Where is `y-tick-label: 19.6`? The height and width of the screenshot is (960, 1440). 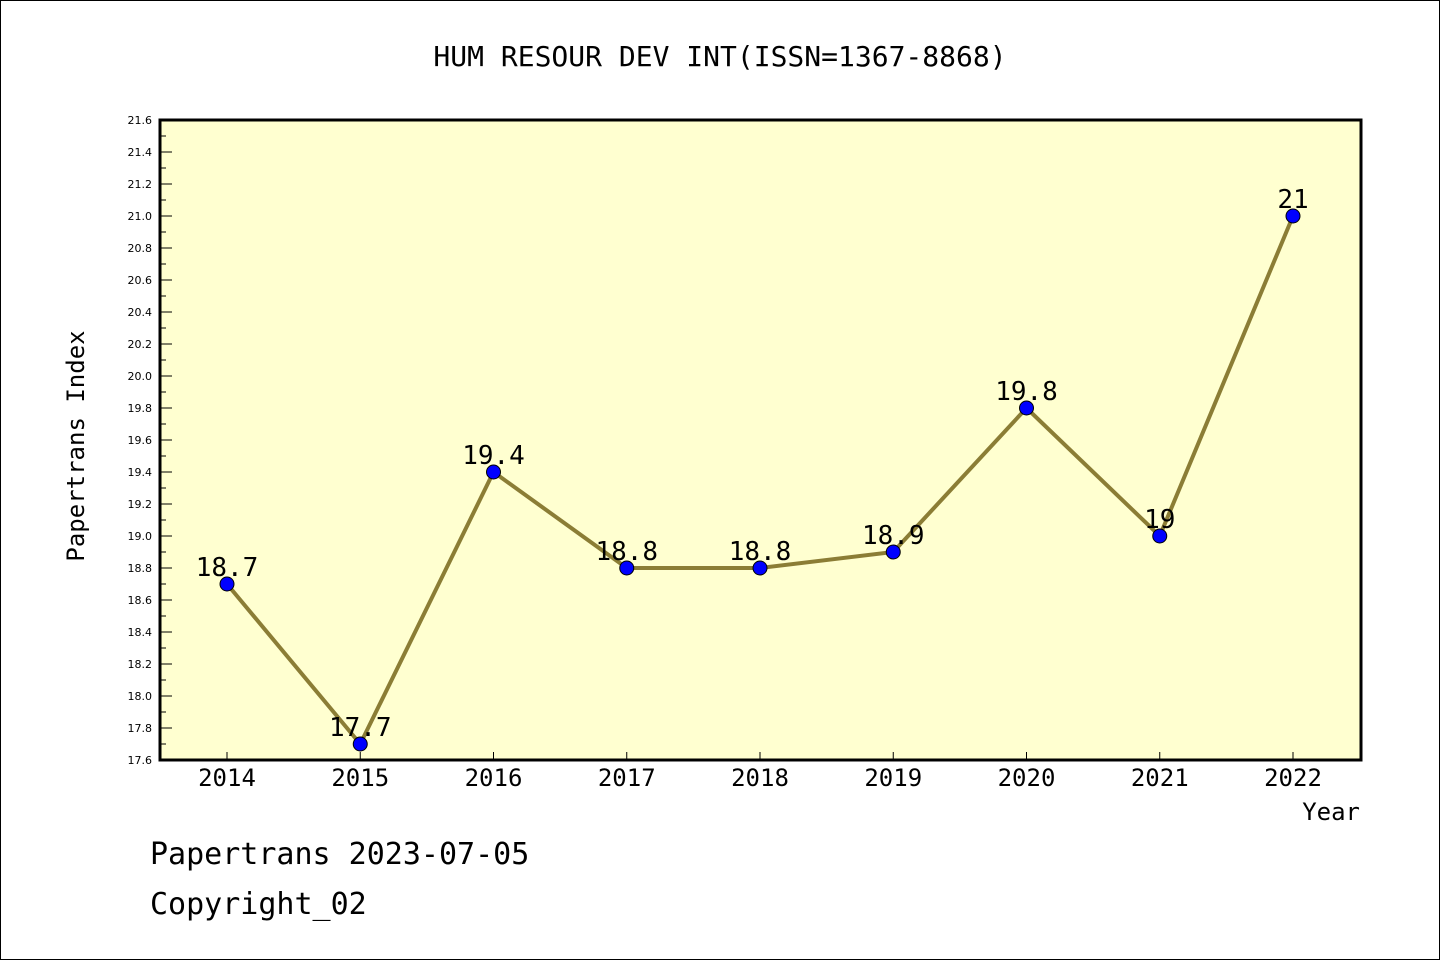
y-tick-label: 19.6 is located at coordinates (140, 440).